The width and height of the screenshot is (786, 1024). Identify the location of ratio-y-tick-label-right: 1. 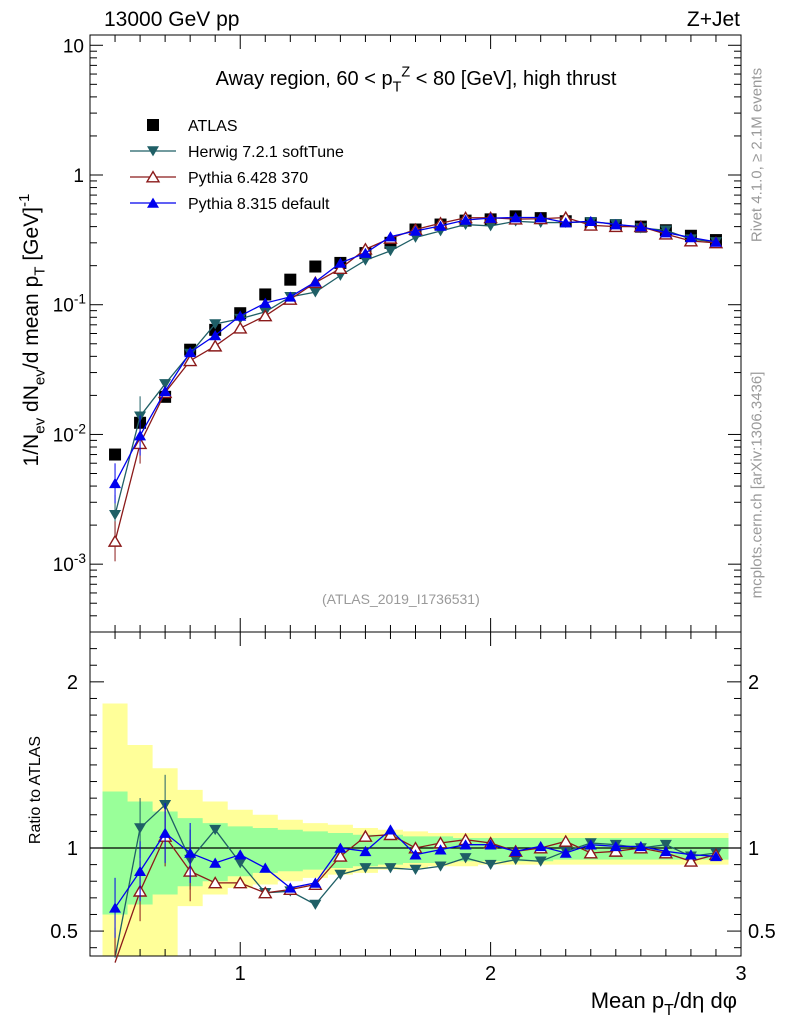
(753, 849).